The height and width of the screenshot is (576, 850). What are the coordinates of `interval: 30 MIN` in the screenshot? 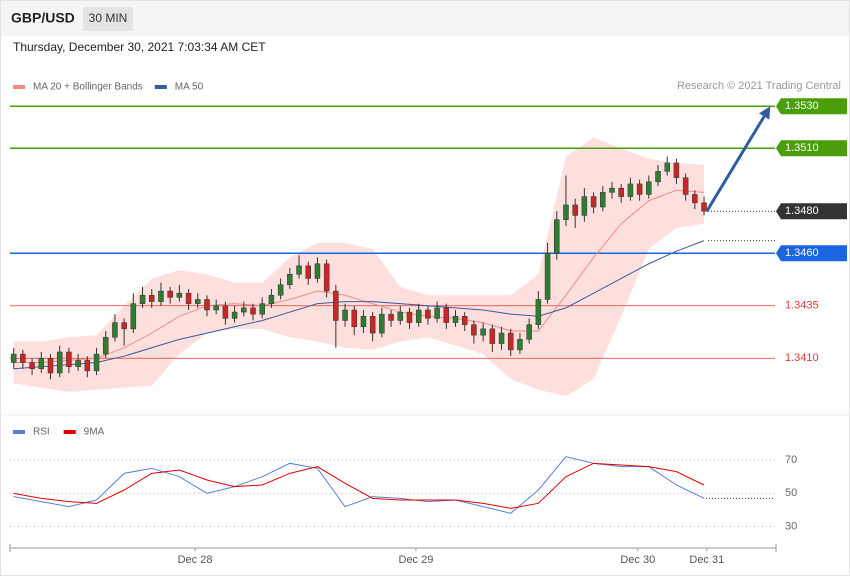 It's located at (108, 18).